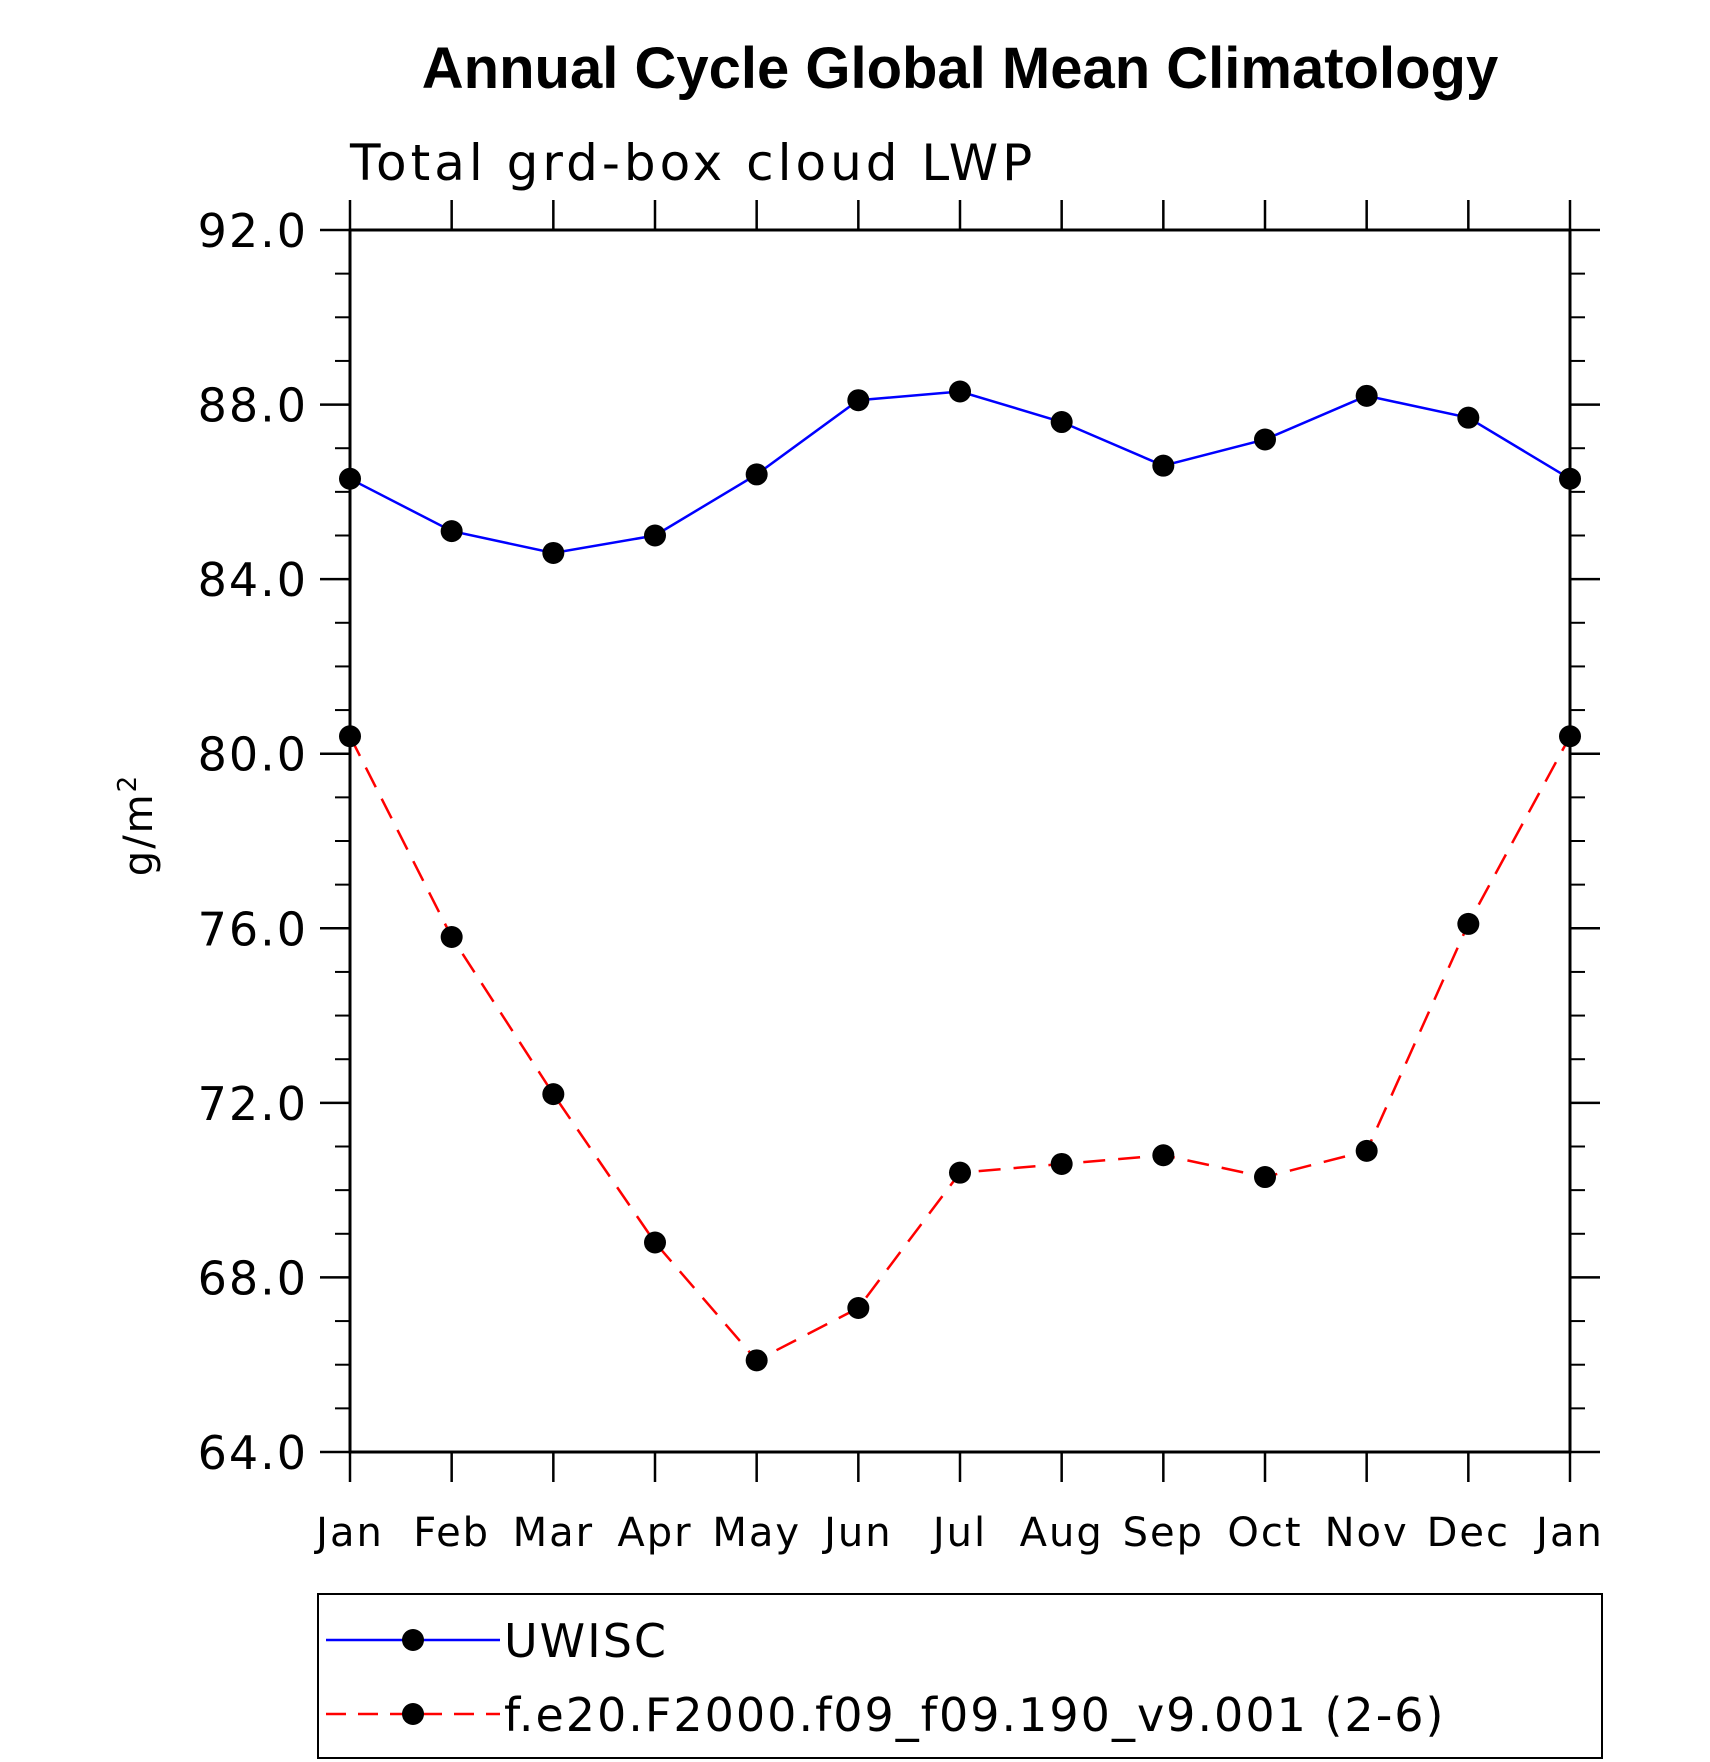 The height and width of the screenshot is (1762, 1710). Describe the element at coordinates (253, 1104) in the screenshot. I see `y-tick-label: 72.0` at that location.